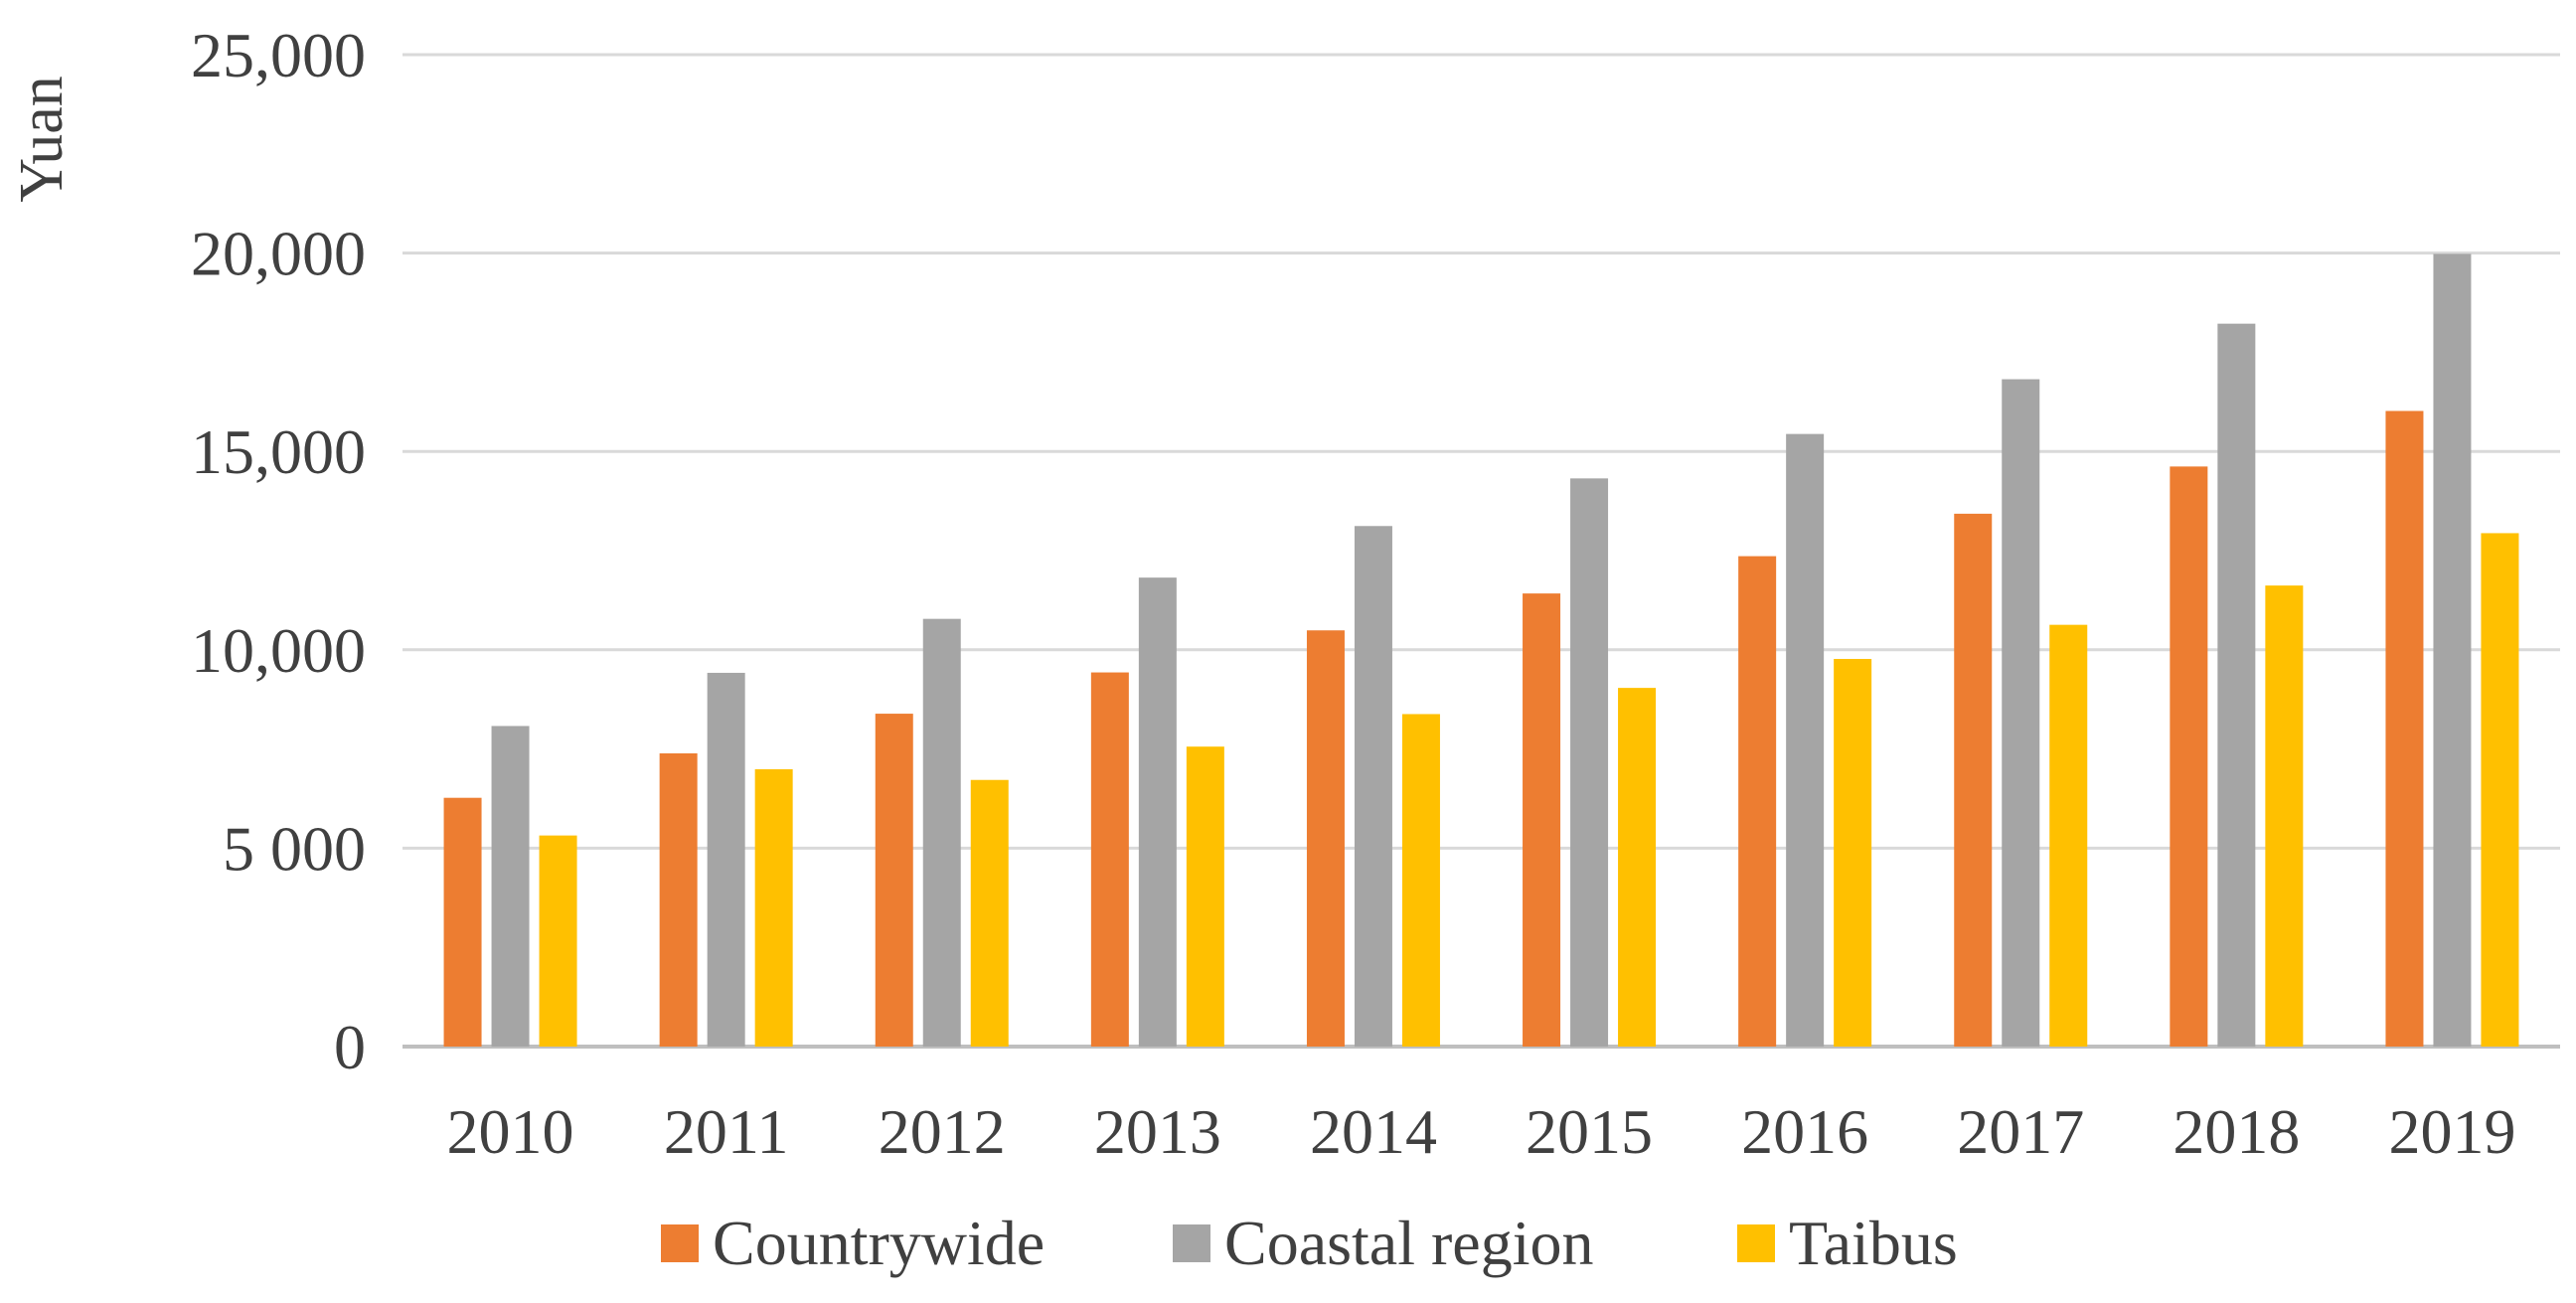 This screenshot has width=2576, height=1303. What do you see at coordinates (941, 832) in the screenshot?
I see `bar-coastal-region-2012` at bounding box center [941, 832].